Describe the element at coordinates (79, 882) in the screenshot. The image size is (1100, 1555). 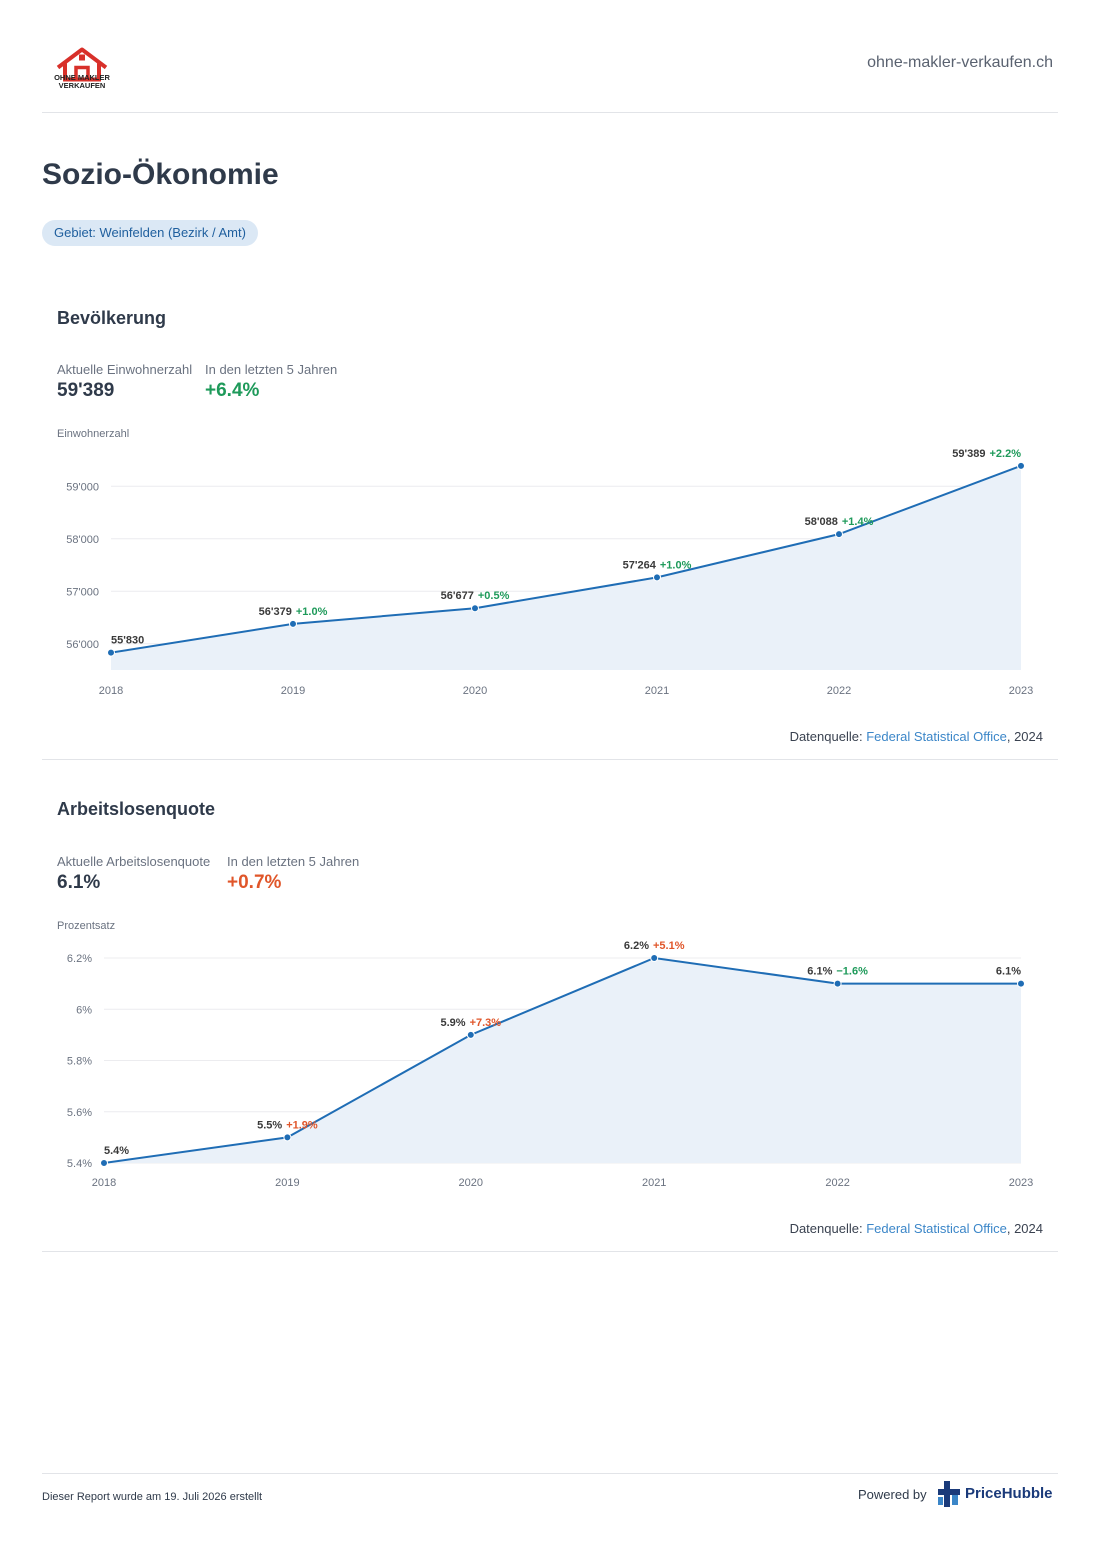
I see `unemployment-current-value: 6.1%` at that location.